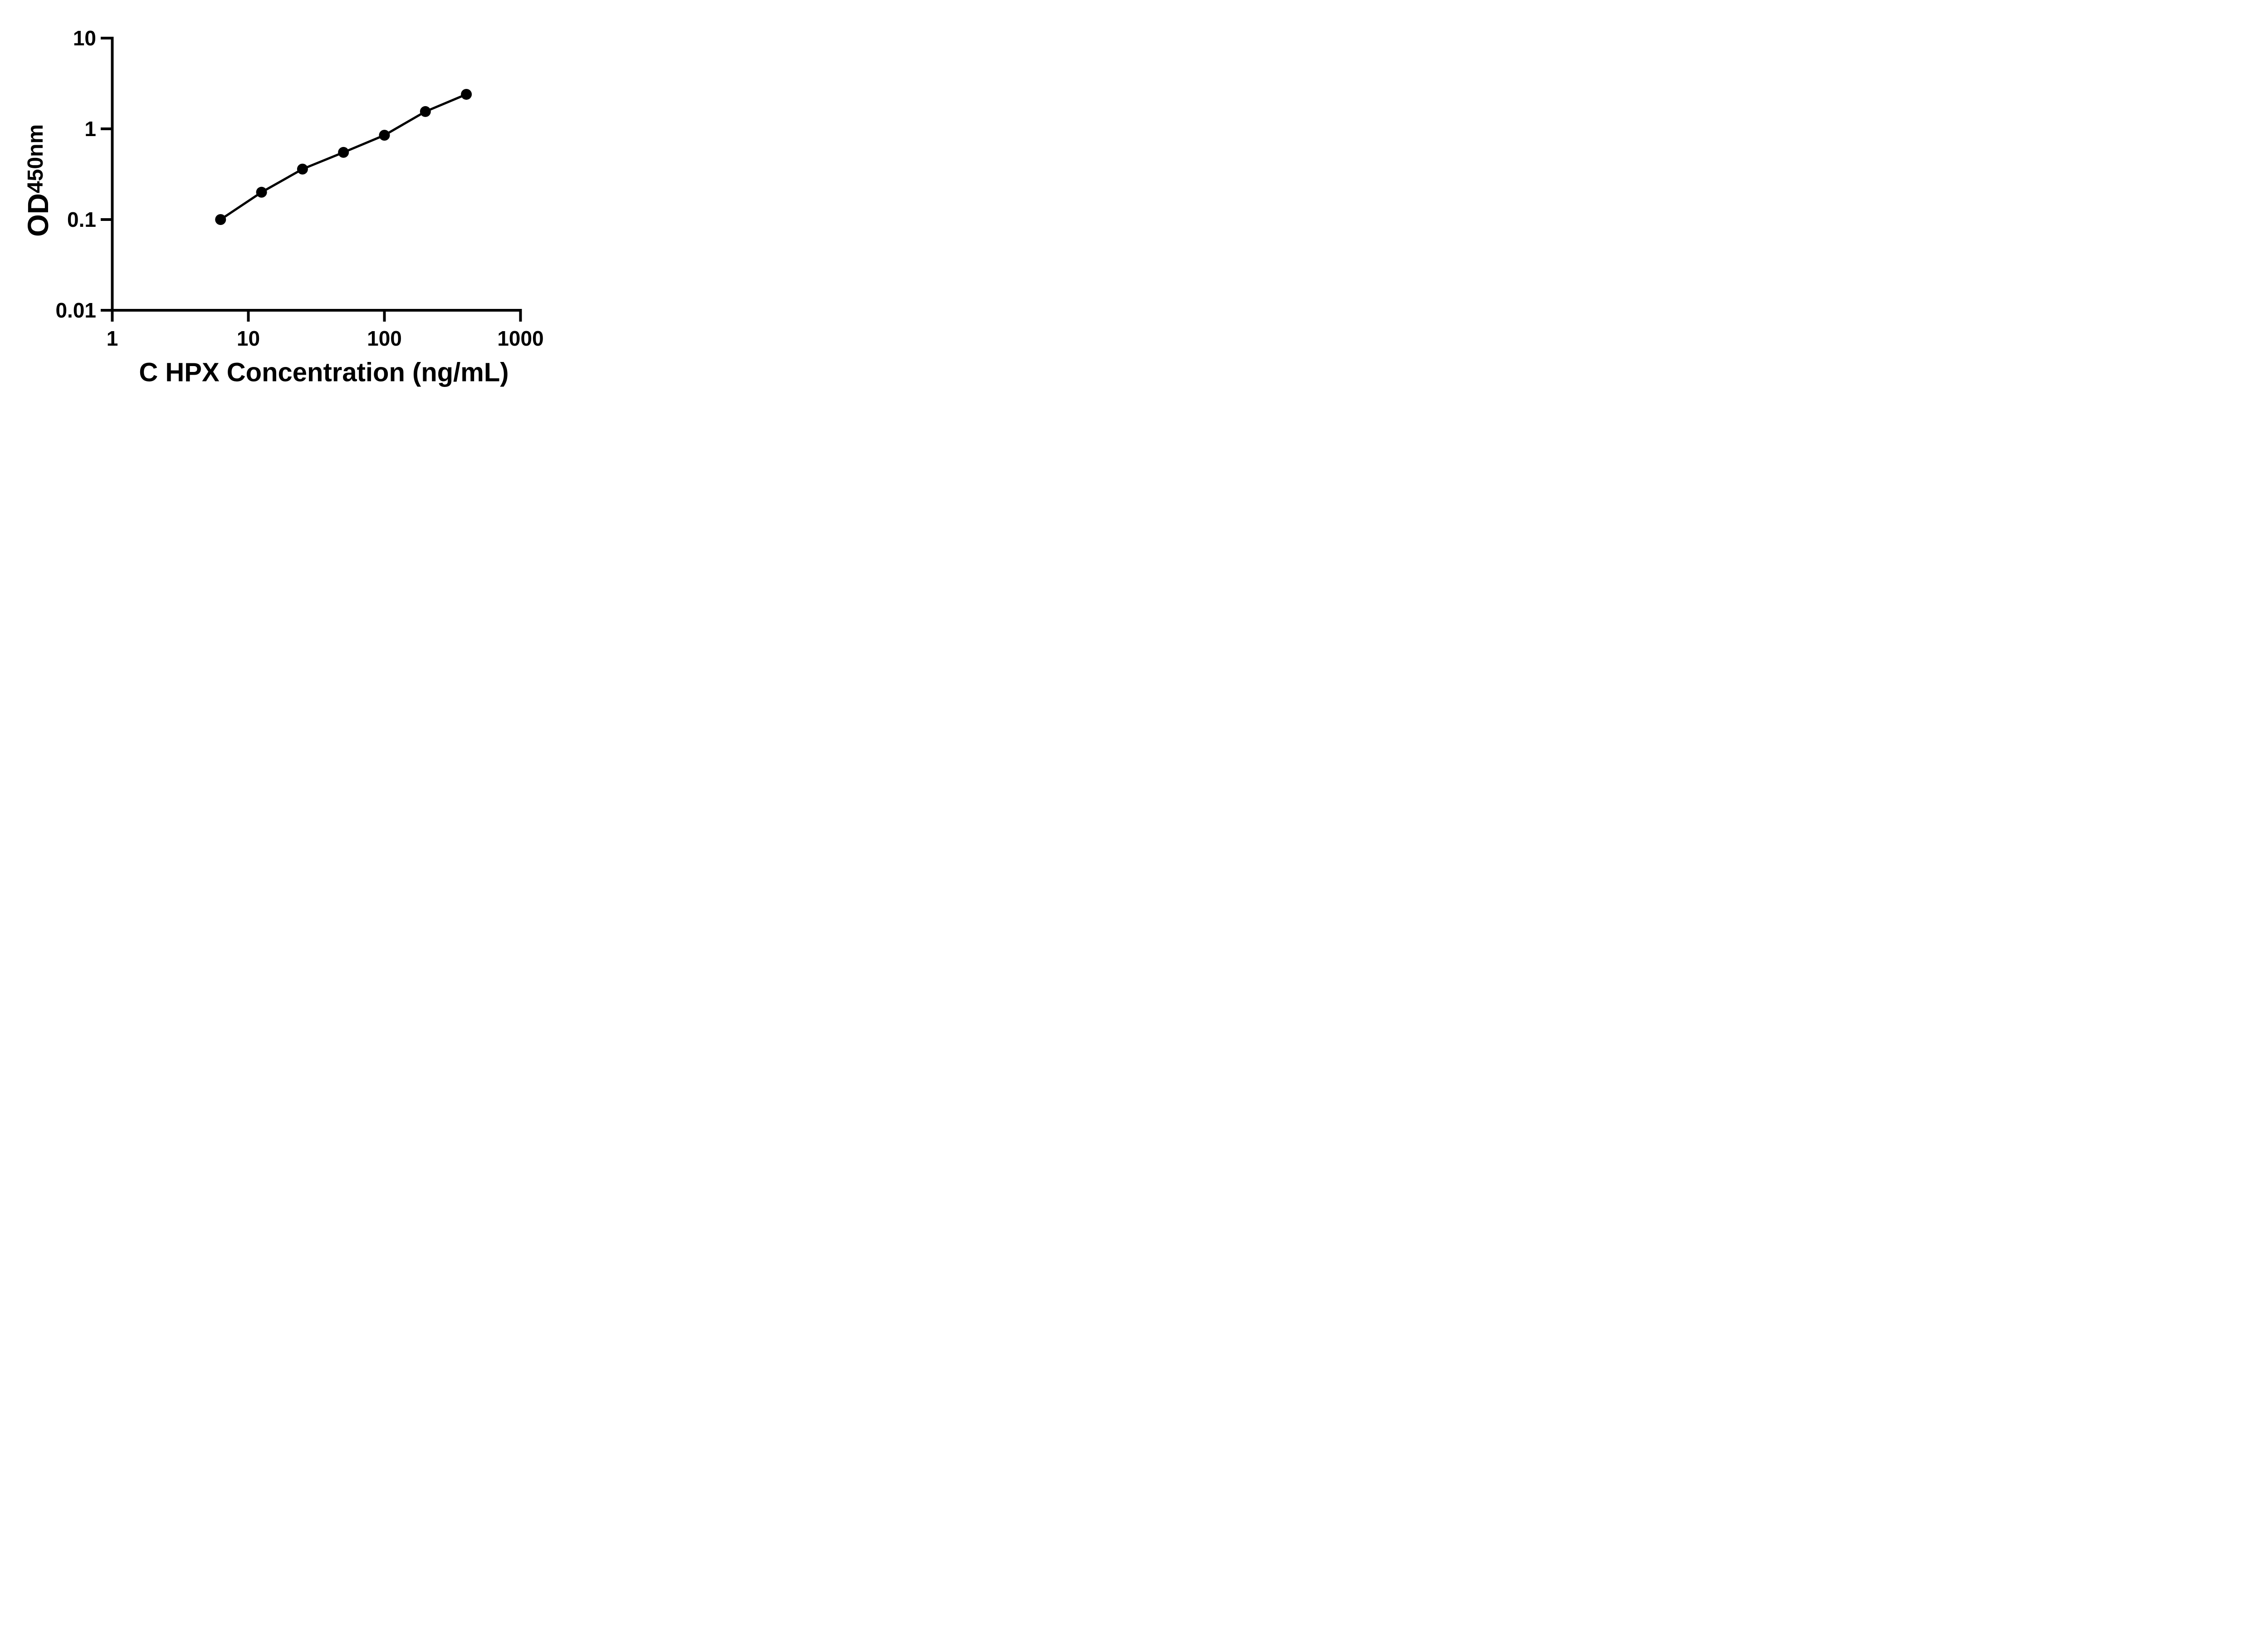 Image resolution: width=2268 pixels, height=1633 pixels. Describe the element at coordinates (90, 129) in the screenshot. I see `y-tick-label: 1` at that location.